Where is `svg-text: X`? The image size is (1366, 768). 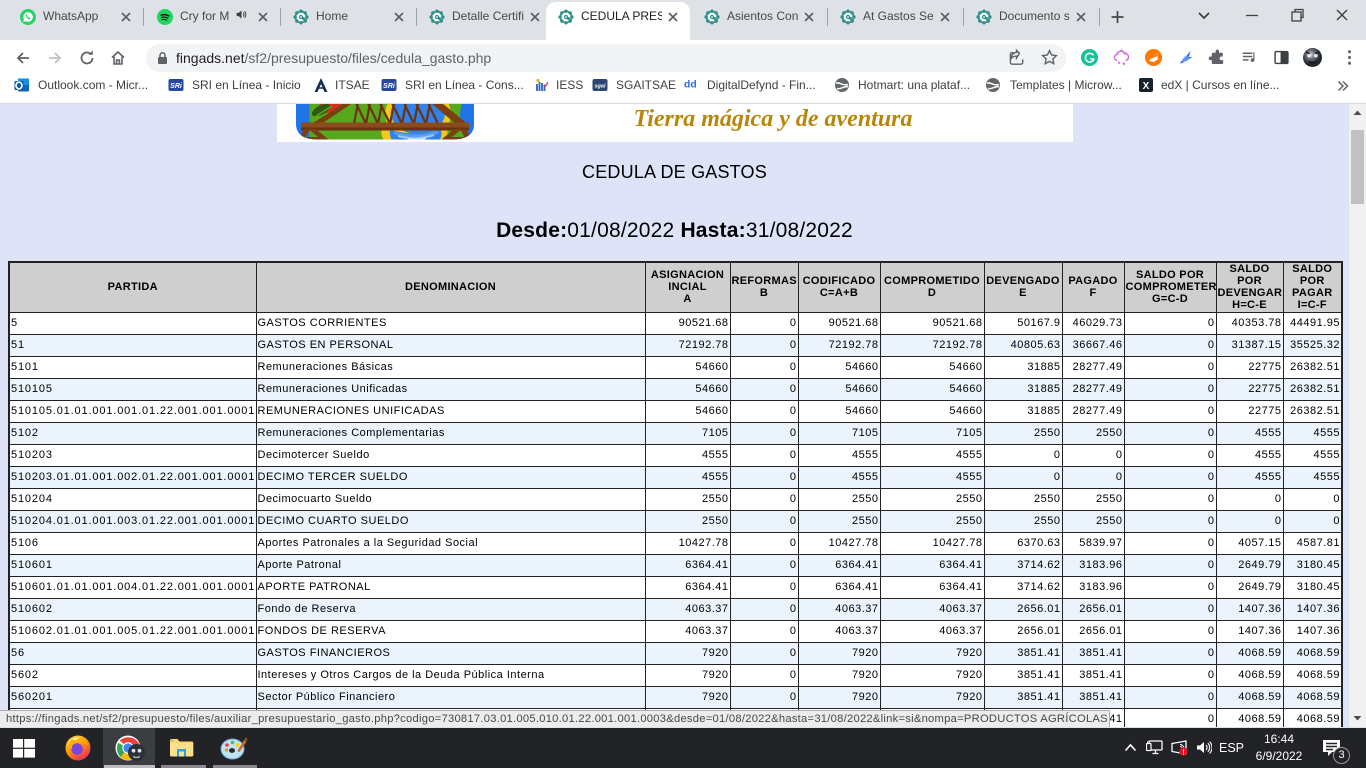 svg-text: X is located at coordinates (1146, 86).